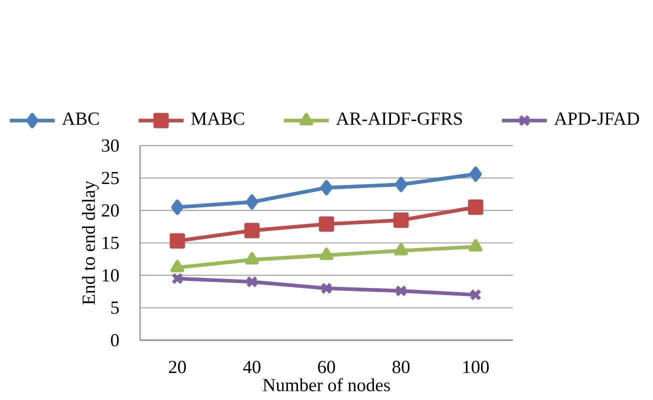  Describe the element at coordinates (115, 308) in the screenshot. I see `y-tick-label: 5` at that location.